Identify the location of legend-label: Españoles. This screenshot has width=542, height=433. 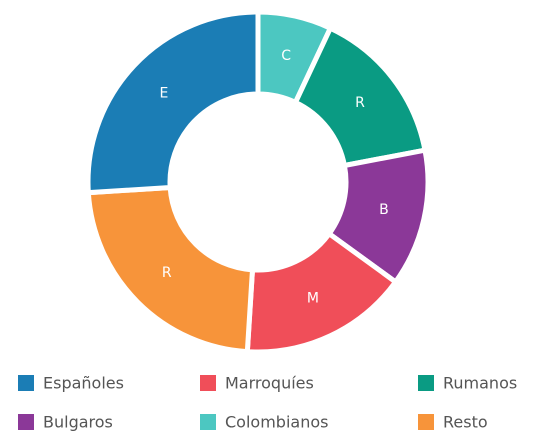
(83, 383).